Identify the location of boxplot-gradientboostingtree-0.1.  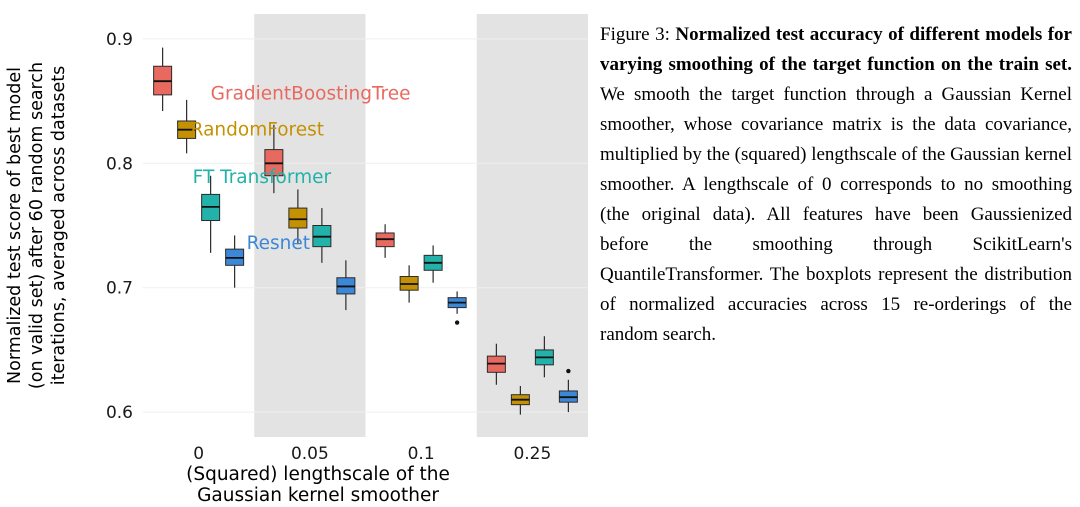
(385, 241).